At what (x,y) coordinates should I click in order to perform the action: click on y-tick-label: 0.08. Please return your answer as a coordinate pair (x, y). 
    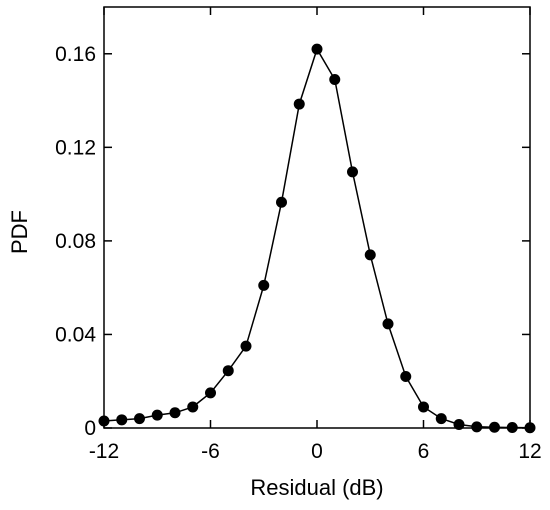
    Looking at the image, I should click on (75, 241).